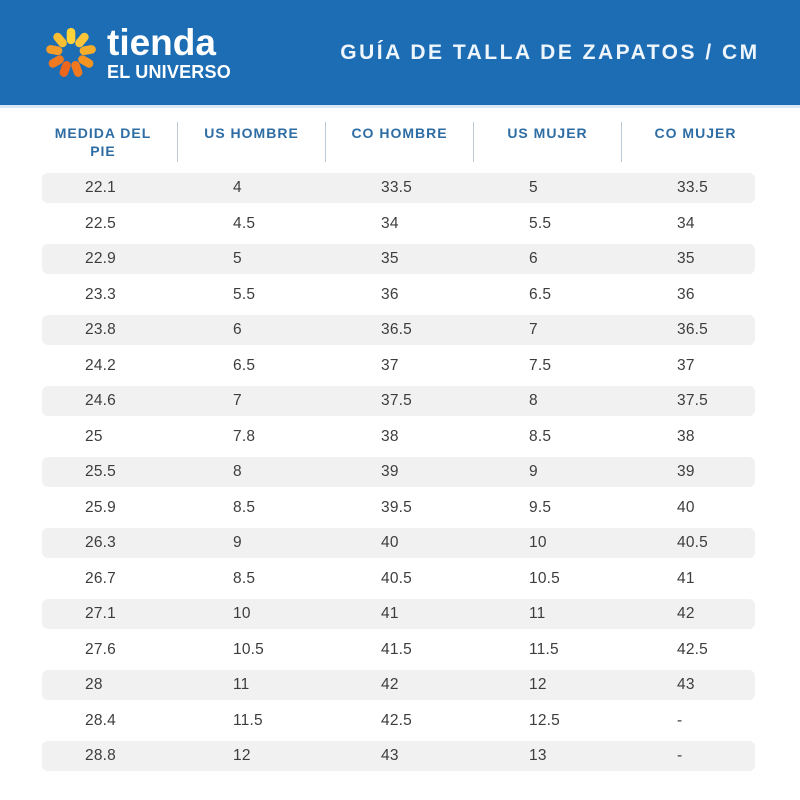 The width and height of the screenshot is (800, 800). Describe the element at coordinates (237, 187) in the screenshot. I see `table-cell: 4` at that location.